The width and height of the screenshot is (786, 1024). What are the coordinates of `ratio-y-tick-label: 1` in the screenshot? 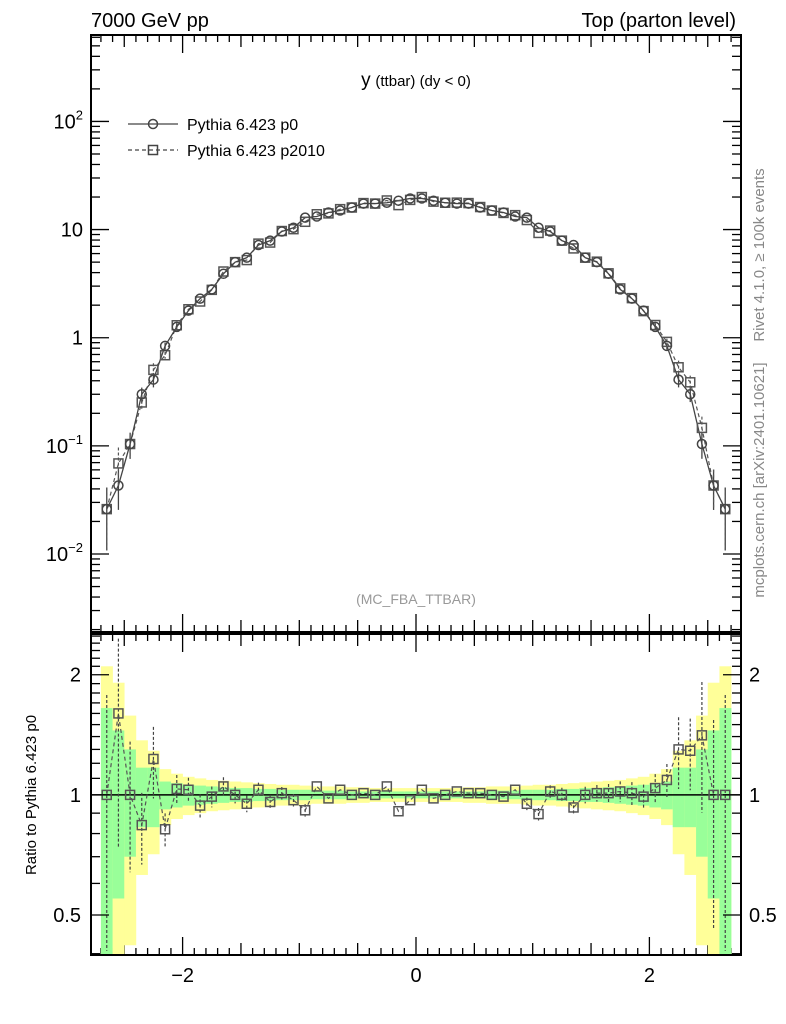 It's located at (75, 796).